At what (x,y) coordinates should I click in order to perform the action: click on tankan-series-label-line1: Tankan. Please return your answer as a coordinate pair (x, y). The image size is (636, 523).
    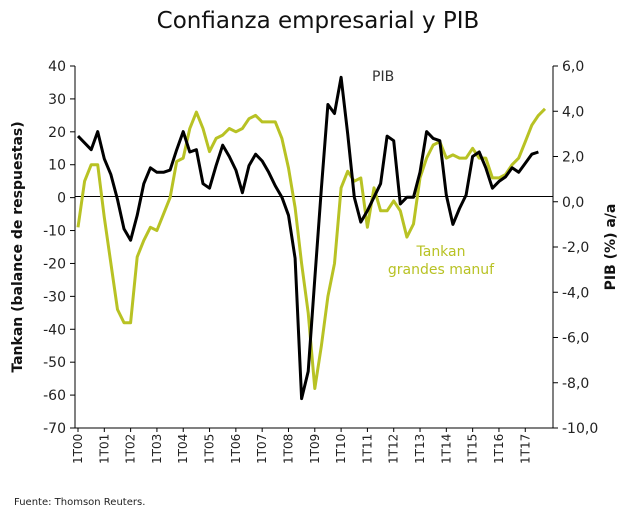
    Looking at the image, I should click on (441, 252).